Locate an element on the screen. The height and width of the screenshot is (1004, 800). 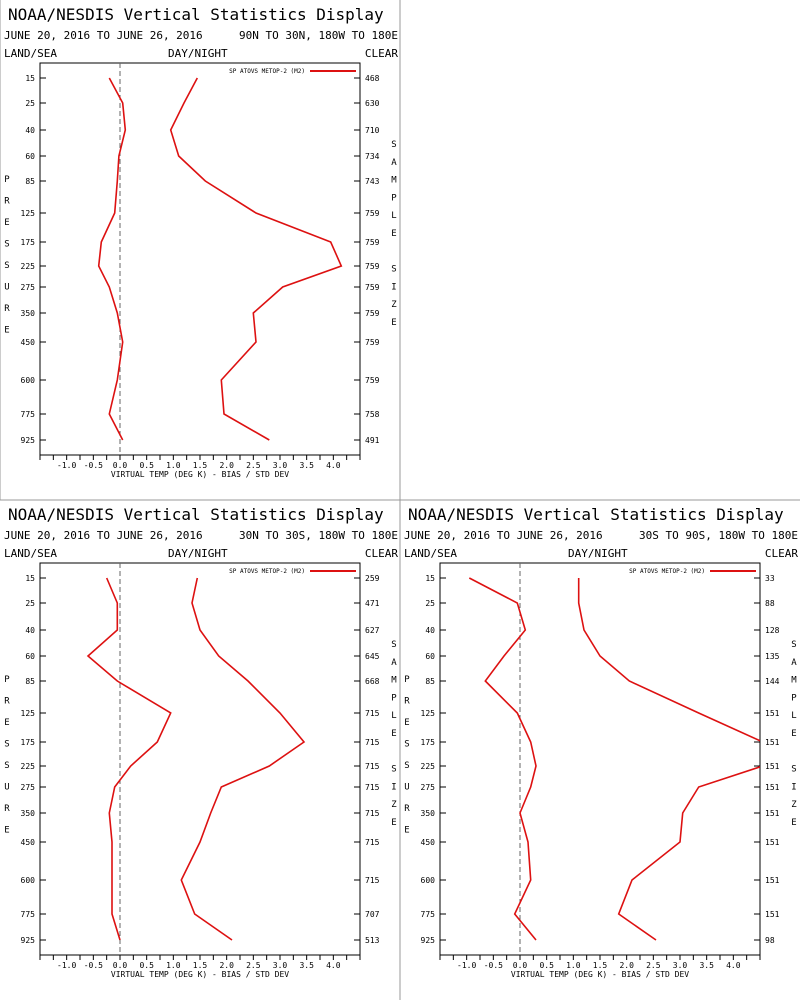
x-tick-label: -0.5 is located at coordinates (93, 965).